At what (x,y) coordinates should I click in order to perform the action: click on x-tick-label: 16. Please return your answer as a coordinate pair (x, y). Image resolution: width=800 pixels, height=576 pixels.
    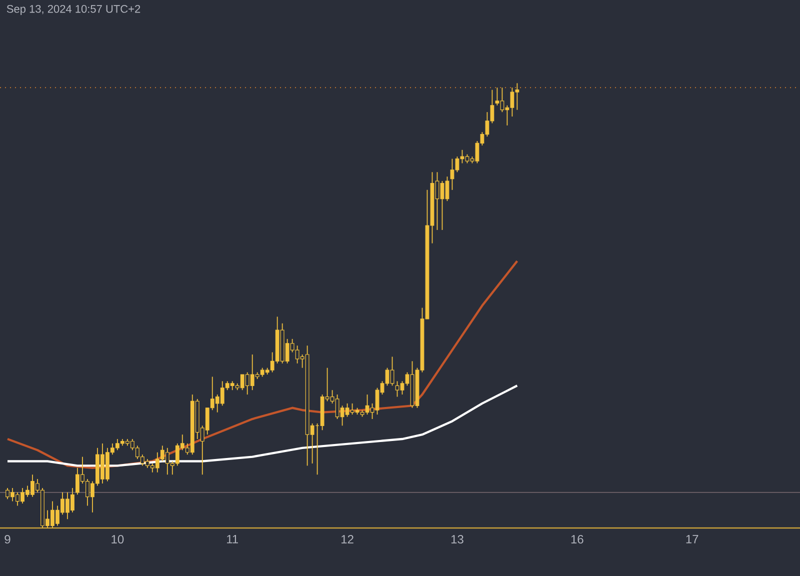
    Looking at the image, I should click on (577, 539).